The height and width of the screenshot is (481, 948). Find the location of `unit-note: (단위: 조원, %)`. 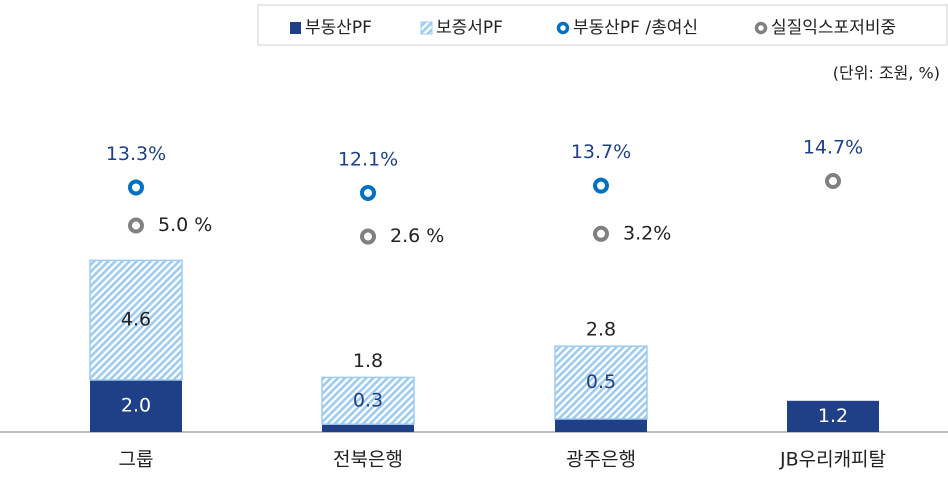

unit-note: (단위: 조원, %) is located at coordinates (886, 73).